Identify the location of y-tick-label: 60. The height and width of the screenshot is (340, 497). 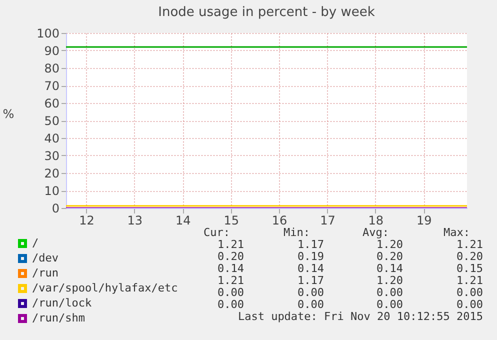
(52, 103).